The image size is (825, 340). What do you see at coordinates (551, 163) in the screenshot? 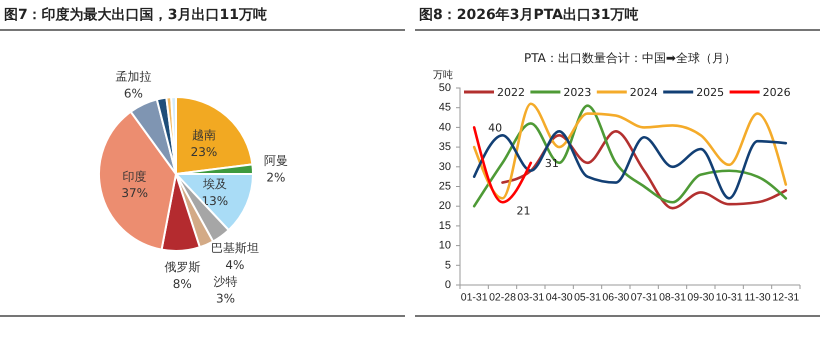
I see `data-label: 31` at bounding box center [551, 163].